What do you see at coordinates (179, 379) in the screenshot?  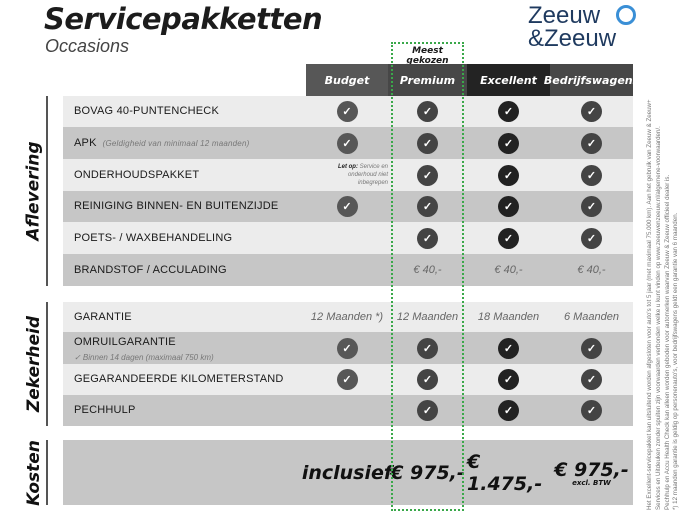 I see `row-label: GEGARANDEERDE KILOMETERSTAND` at bounding box center [179, 379].